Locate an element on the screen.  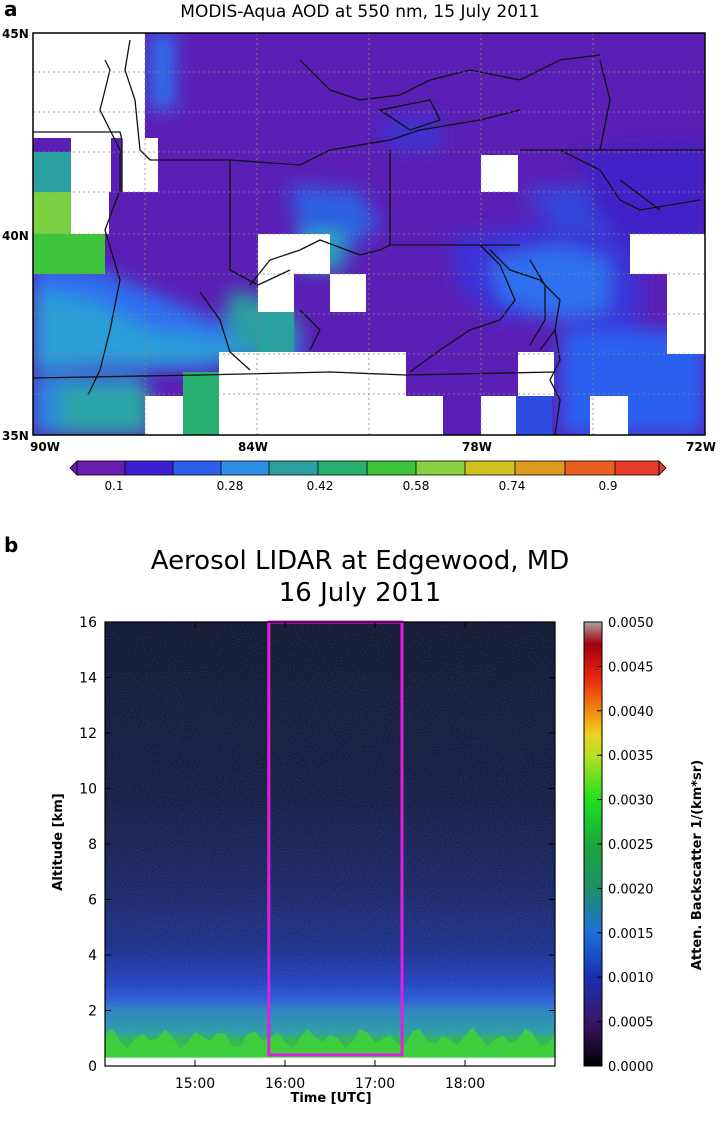
x-tick-label: 17:00 is located at coordinates (375, 1084).